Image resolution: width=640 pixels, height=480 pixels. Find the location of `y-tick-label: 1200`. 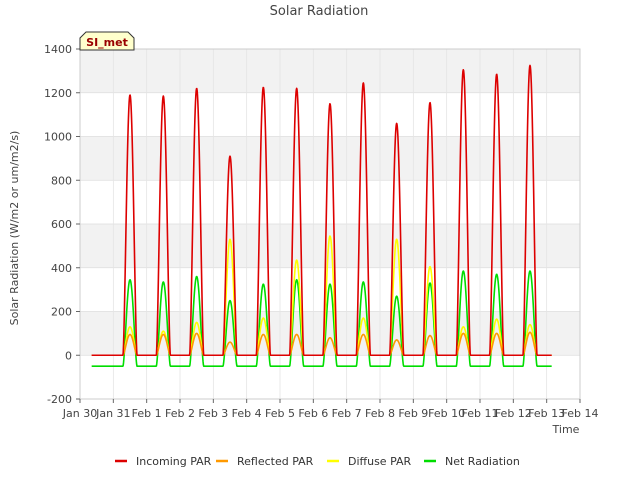

y-tick-label: 1200 is located at coordinates (58, 93).